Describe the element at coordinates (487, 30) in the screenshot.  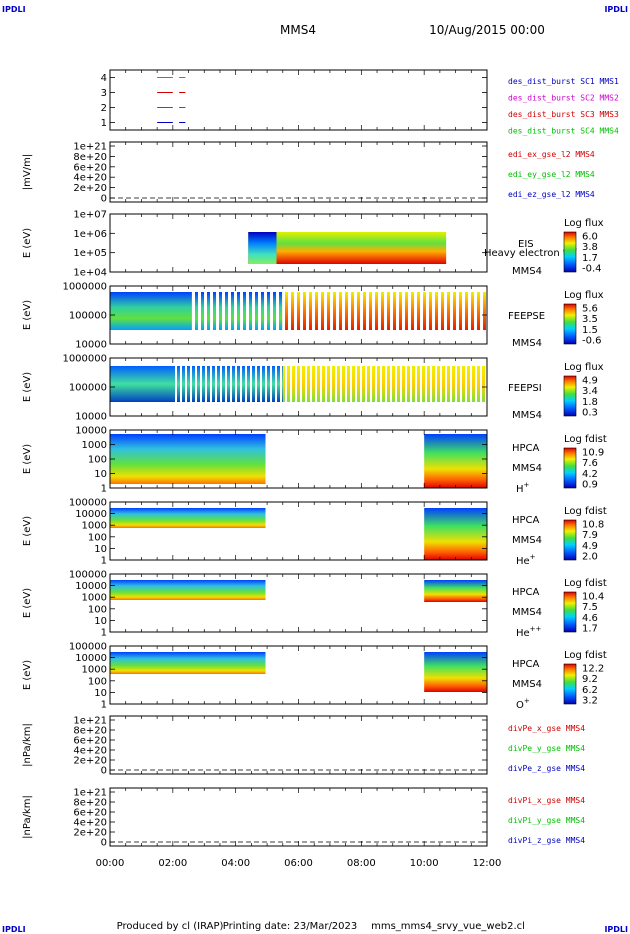
I see `header-datetime: 10/Aug/2015 00:00` at that location.